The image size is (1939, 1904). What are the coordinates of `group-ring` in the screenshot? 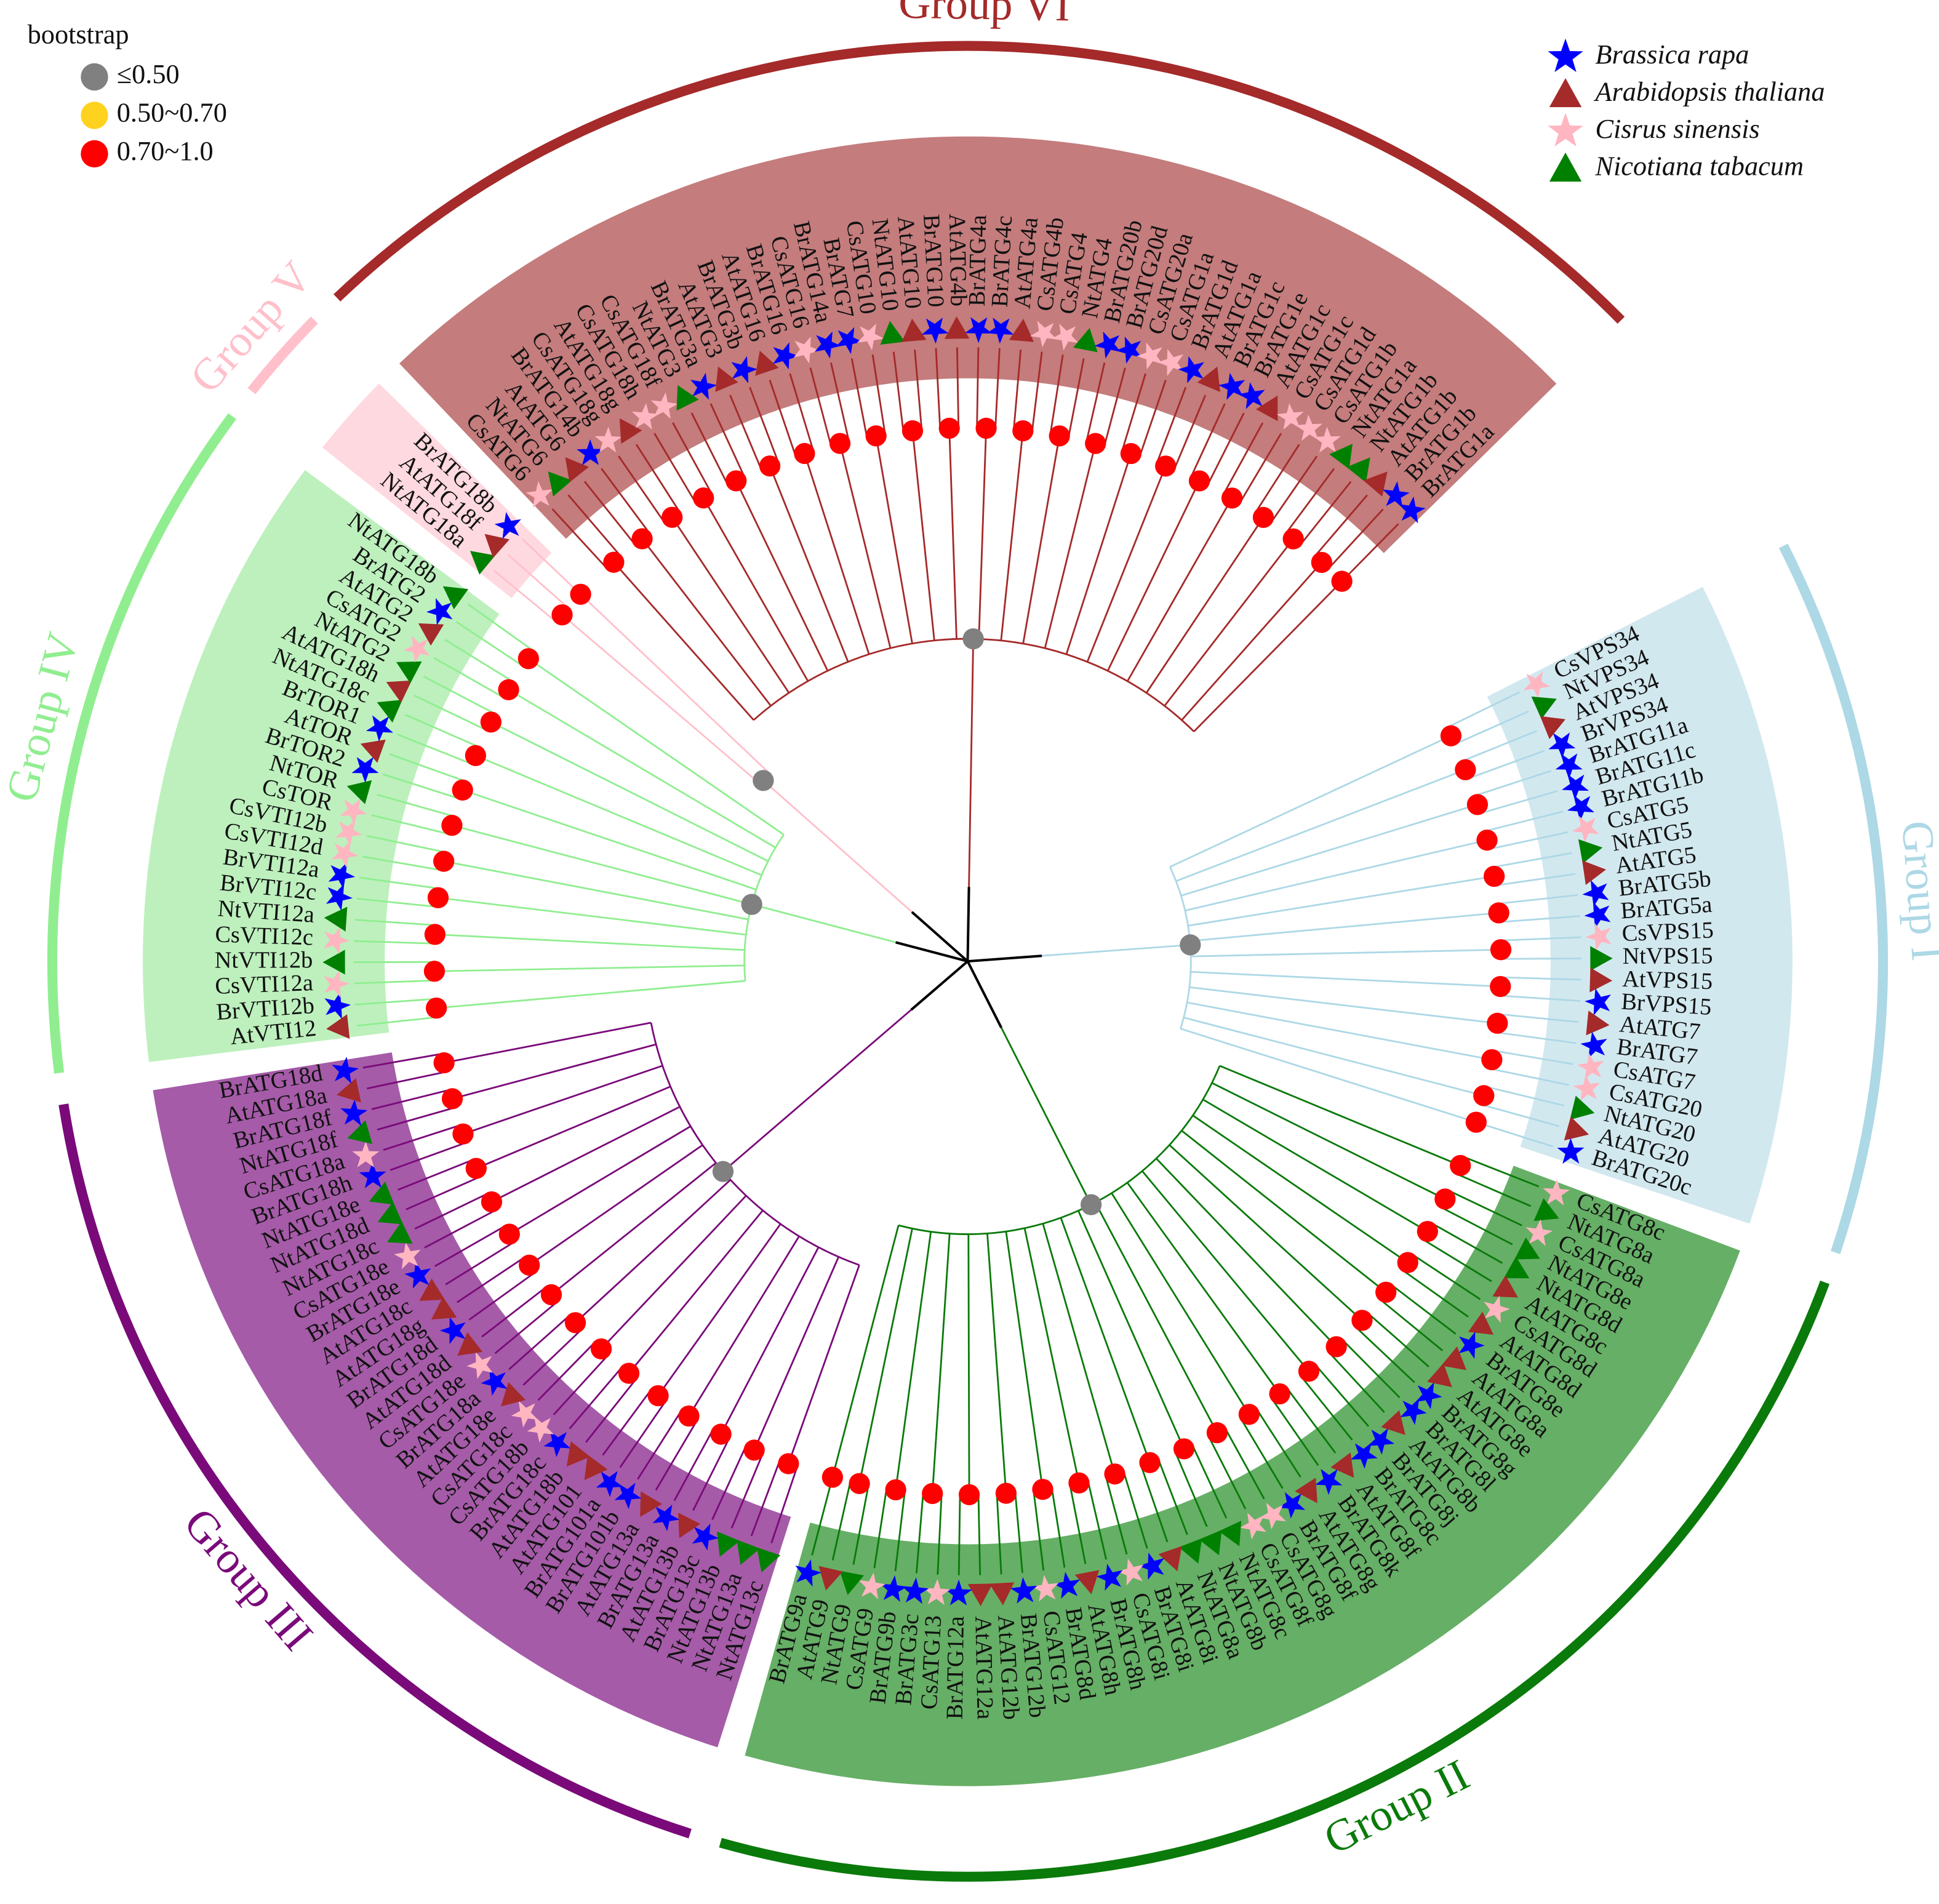 It's located at (141, 743).